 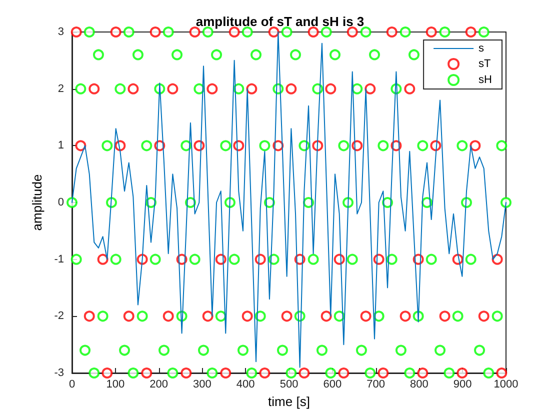 What do you see at coordinates (61, 146) in the screenshot?
I see `y-tick-label: 1` at bounding box center [61, 146].